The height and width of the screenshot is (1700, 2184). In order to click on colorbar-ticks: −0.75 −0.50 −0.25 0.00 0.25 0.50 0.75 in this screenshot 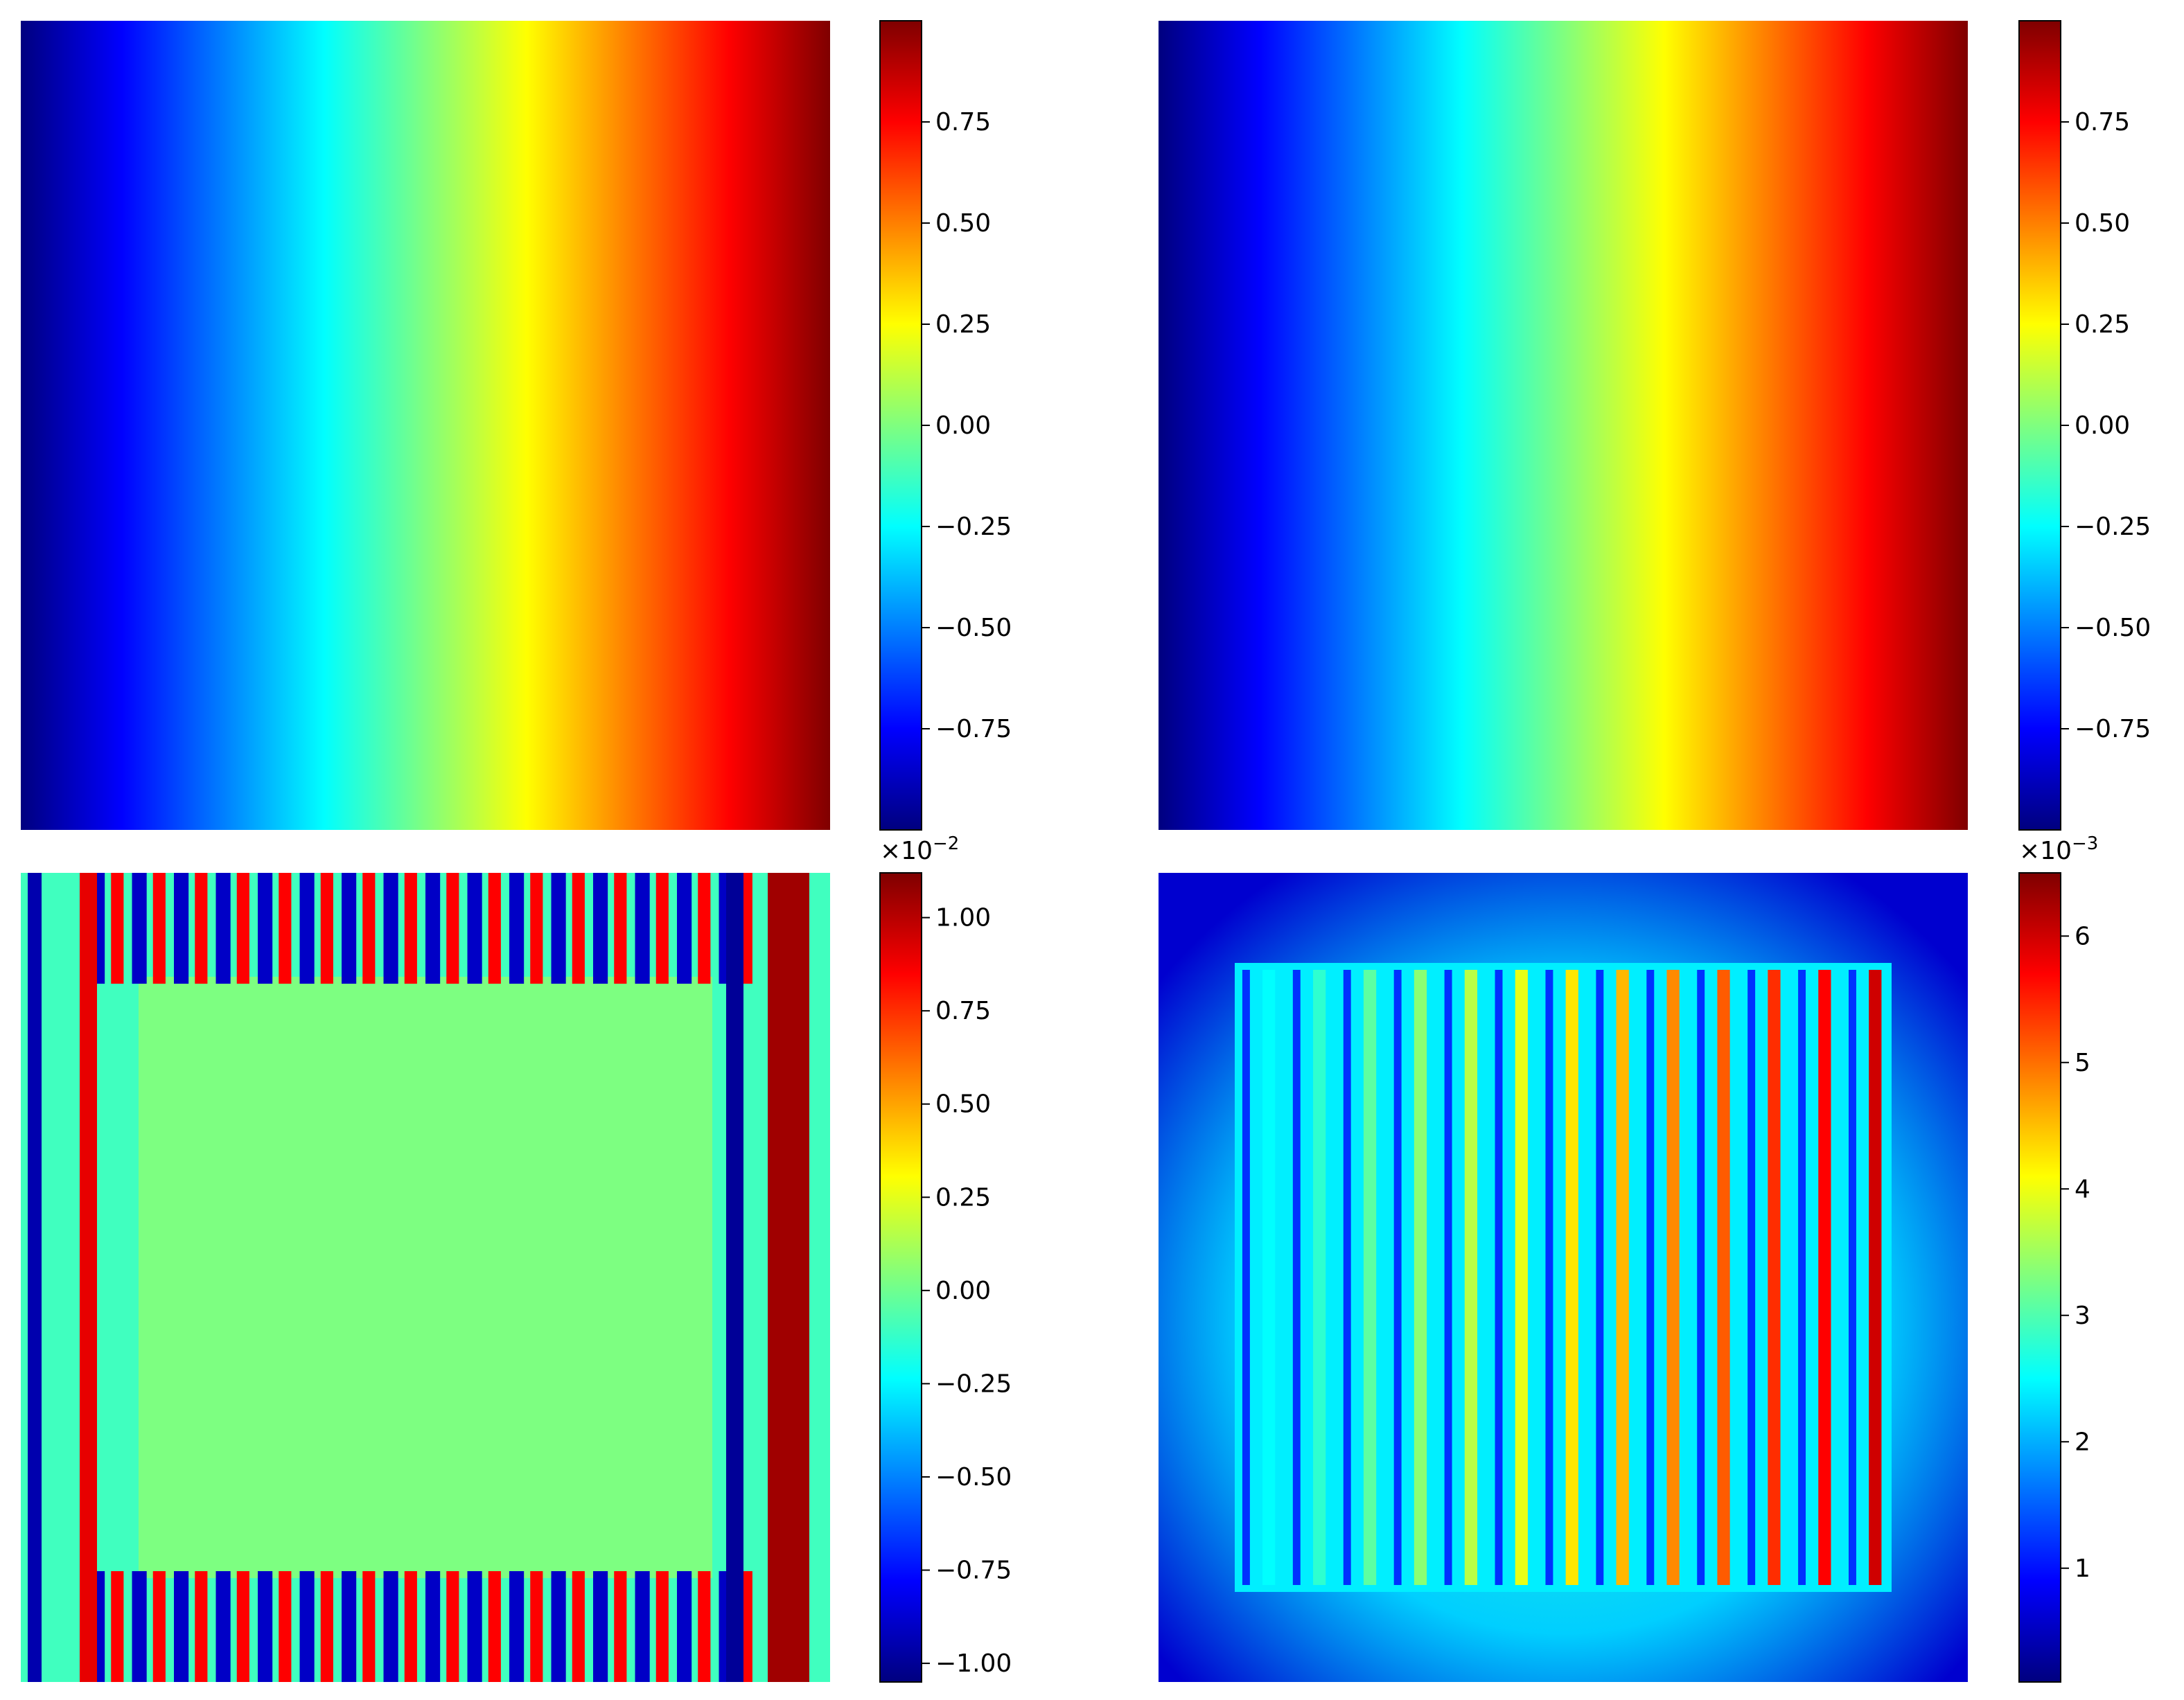, I will do `click(967, 425)`.